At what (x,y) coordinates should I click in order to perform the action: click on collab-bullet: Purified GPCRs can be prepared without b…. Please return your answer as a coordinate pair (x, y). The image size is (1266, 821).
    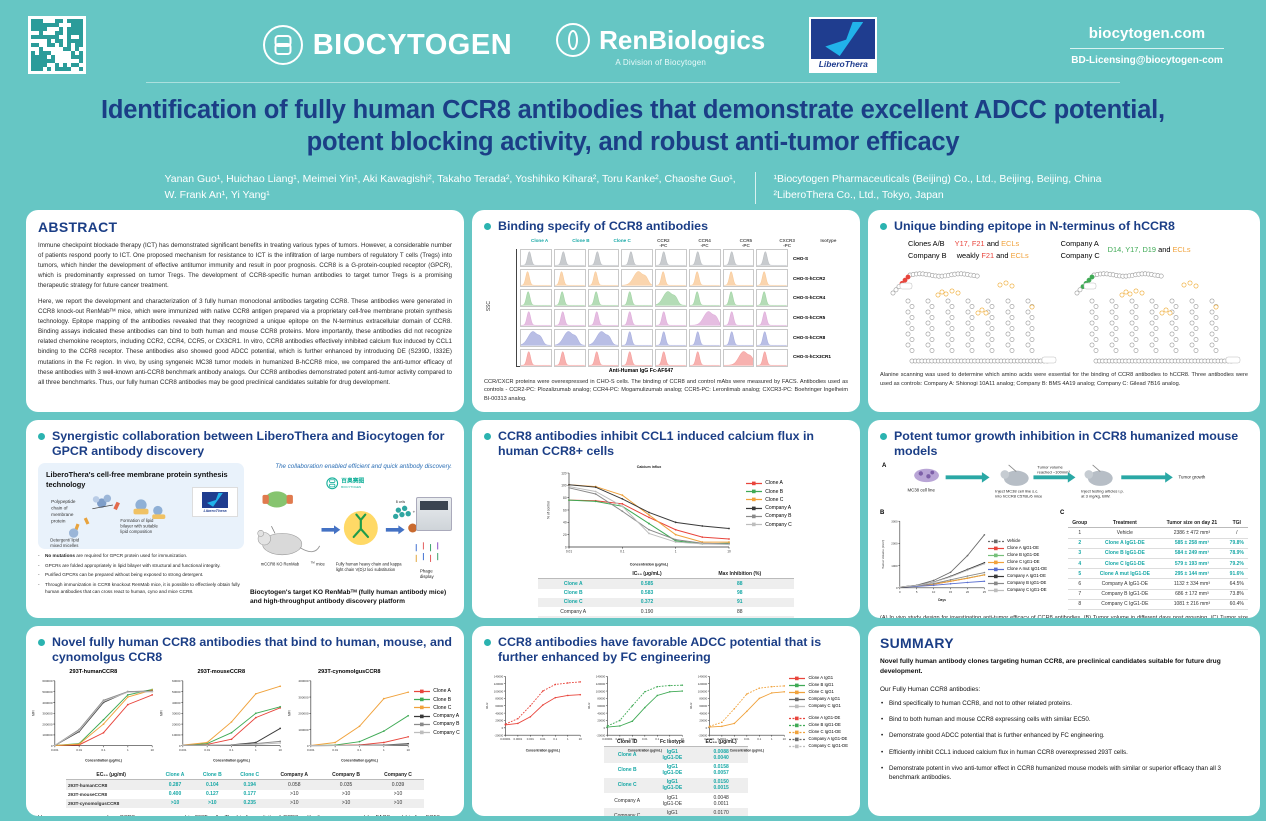
    Looking at the image, I should click on (141, 575).